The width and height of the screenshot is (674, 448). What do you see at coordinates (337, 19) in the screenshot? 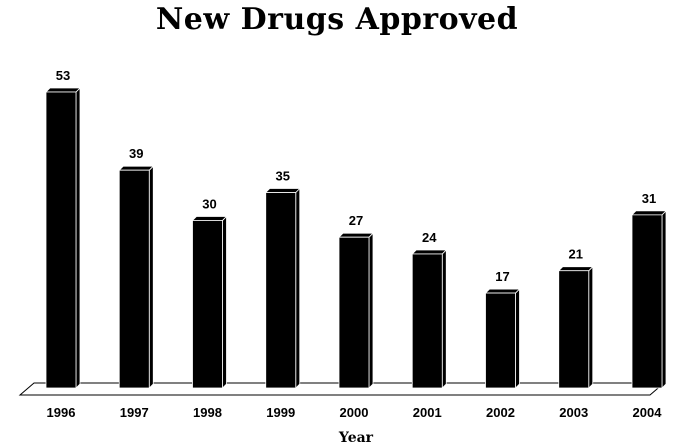
I see `chart-title: New Drugs Approved` at bounding box center [337, 19].